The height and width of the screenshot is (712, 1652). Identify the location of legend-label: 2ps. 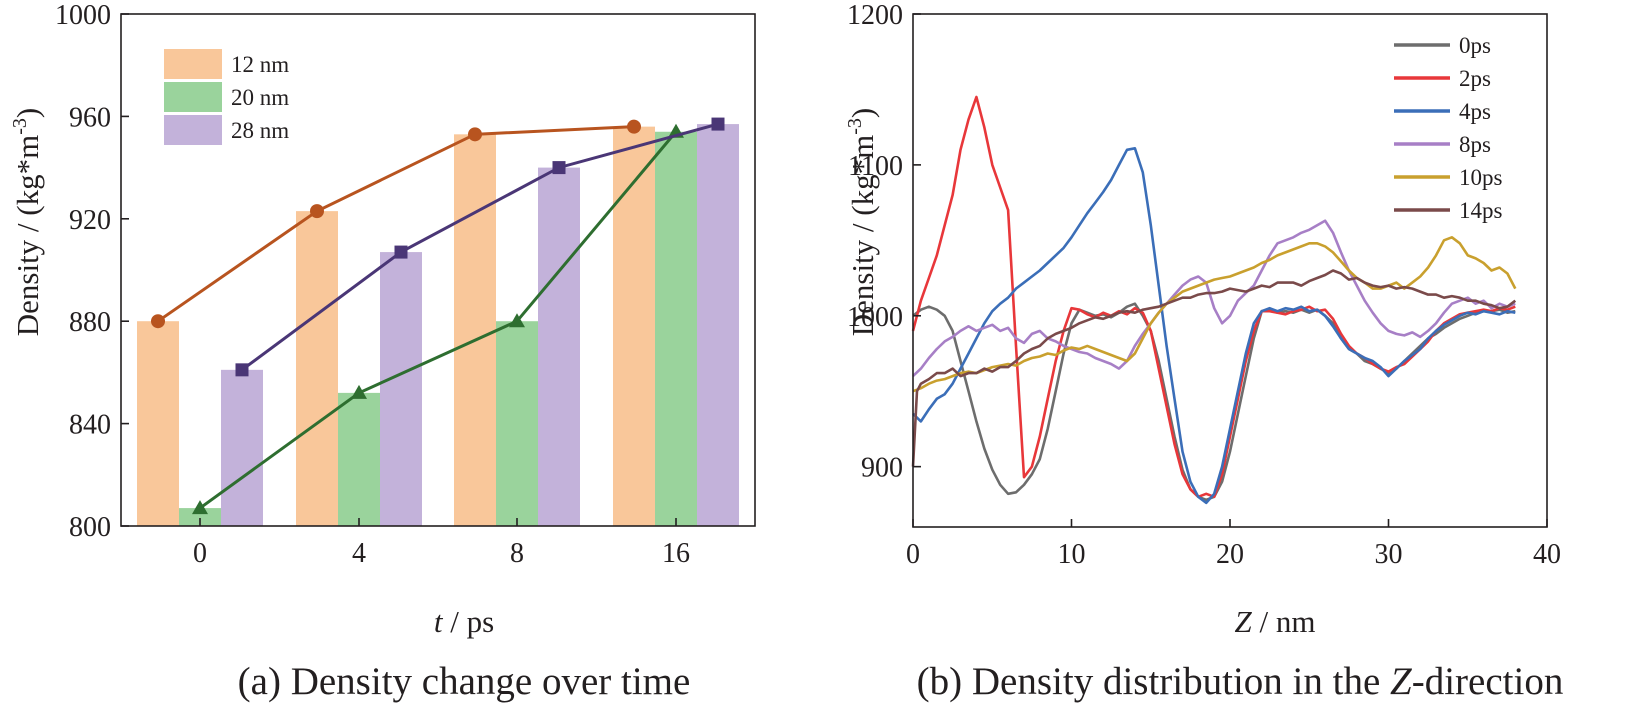
(1475, 78).